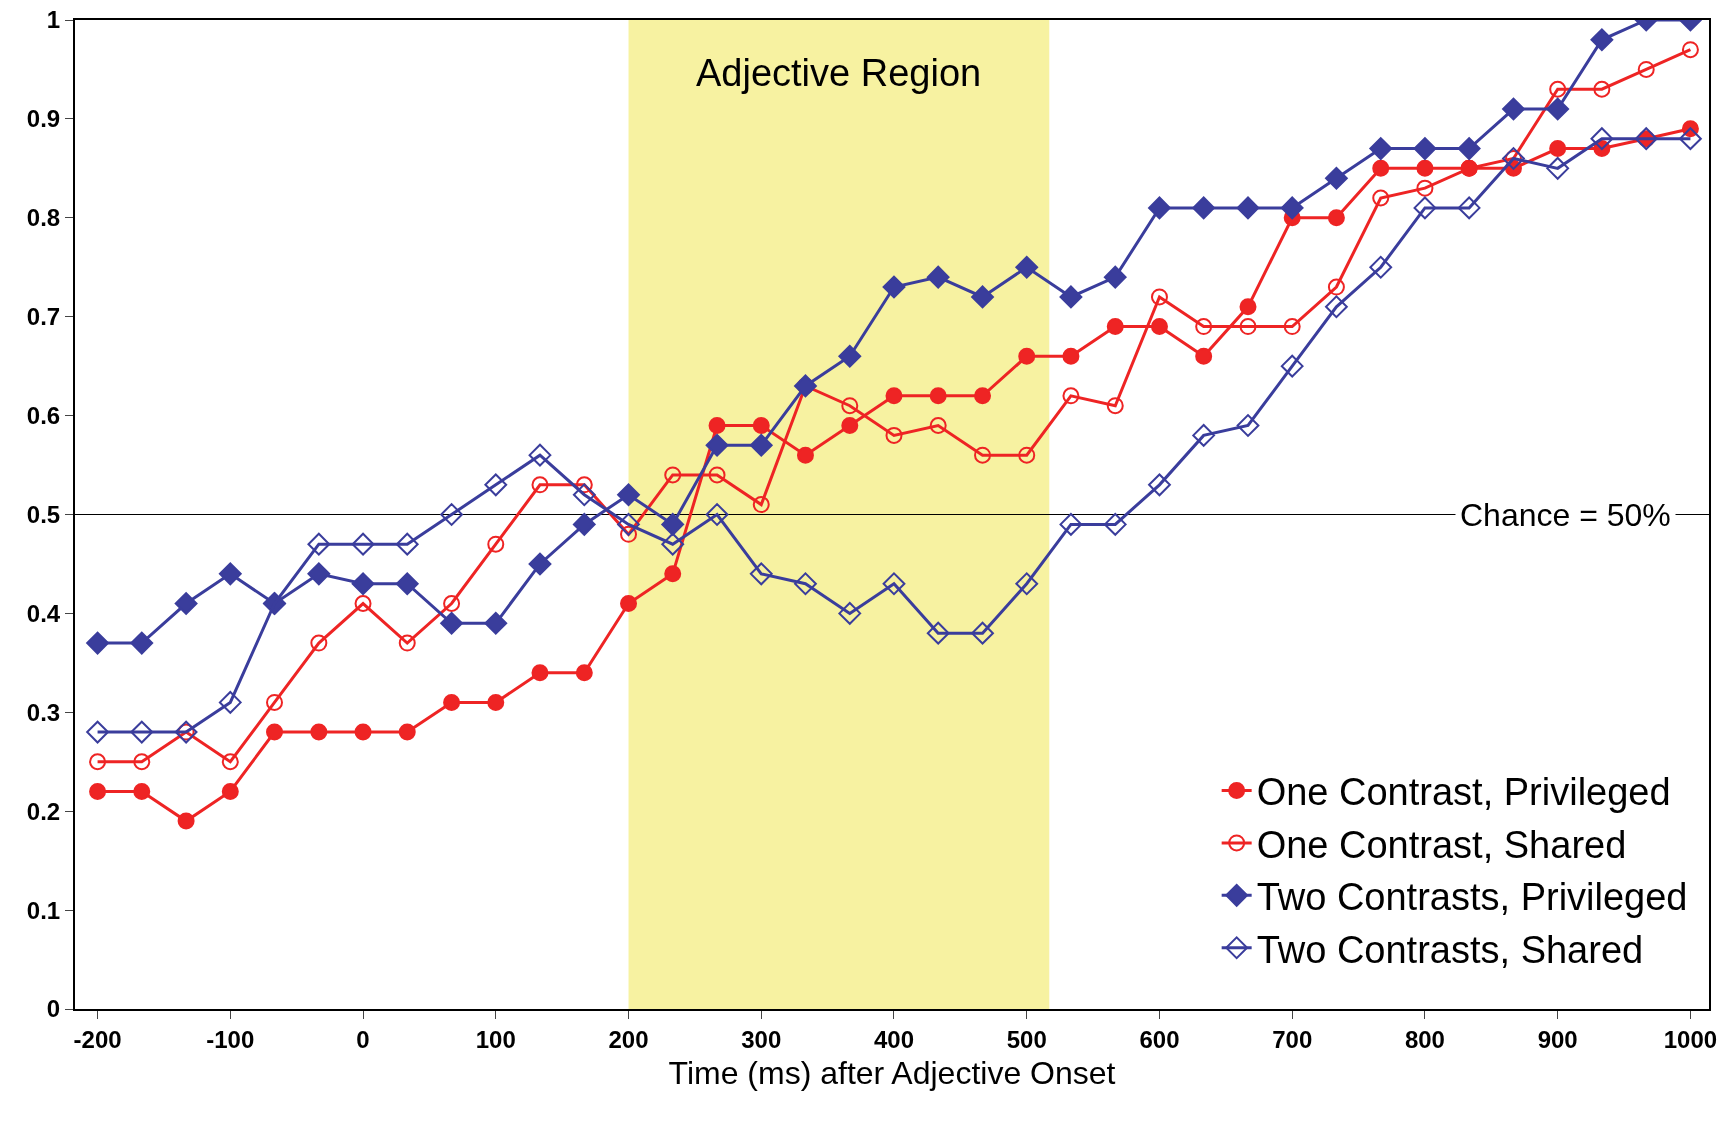 The image size is (1734, 1129). What do you see at coordinates (1424, 1039) in the screenshot?
I see `x-tick-label: 800` at bounding box center [1424, 1039].